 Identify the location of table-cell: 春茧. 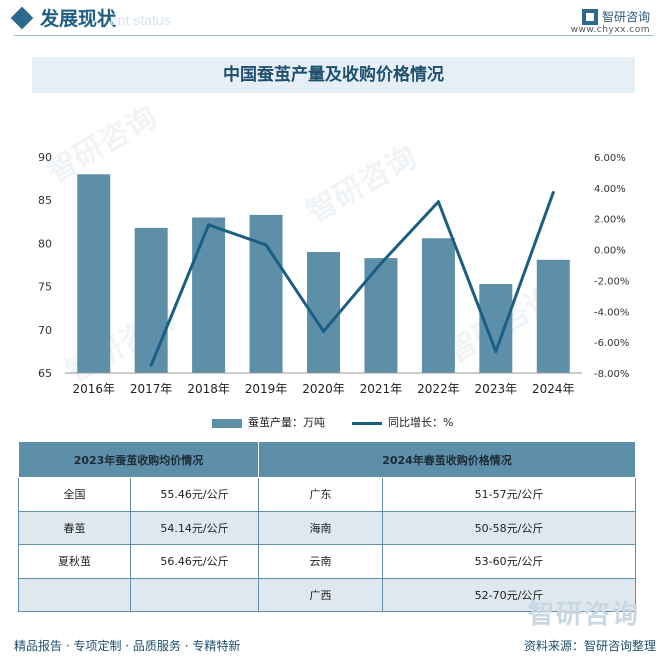
(74, 527).